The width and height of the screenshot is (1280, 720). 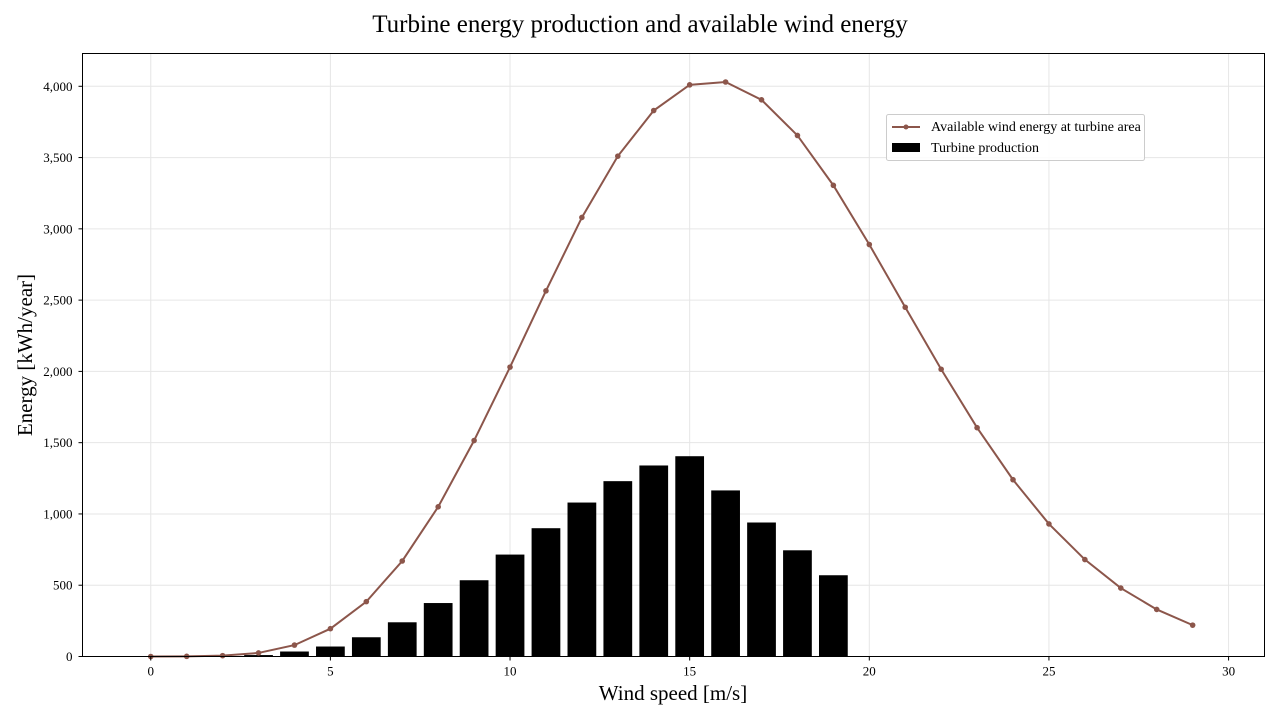 I want to click on y-tick-label: 500, so click(x=63, y=585).